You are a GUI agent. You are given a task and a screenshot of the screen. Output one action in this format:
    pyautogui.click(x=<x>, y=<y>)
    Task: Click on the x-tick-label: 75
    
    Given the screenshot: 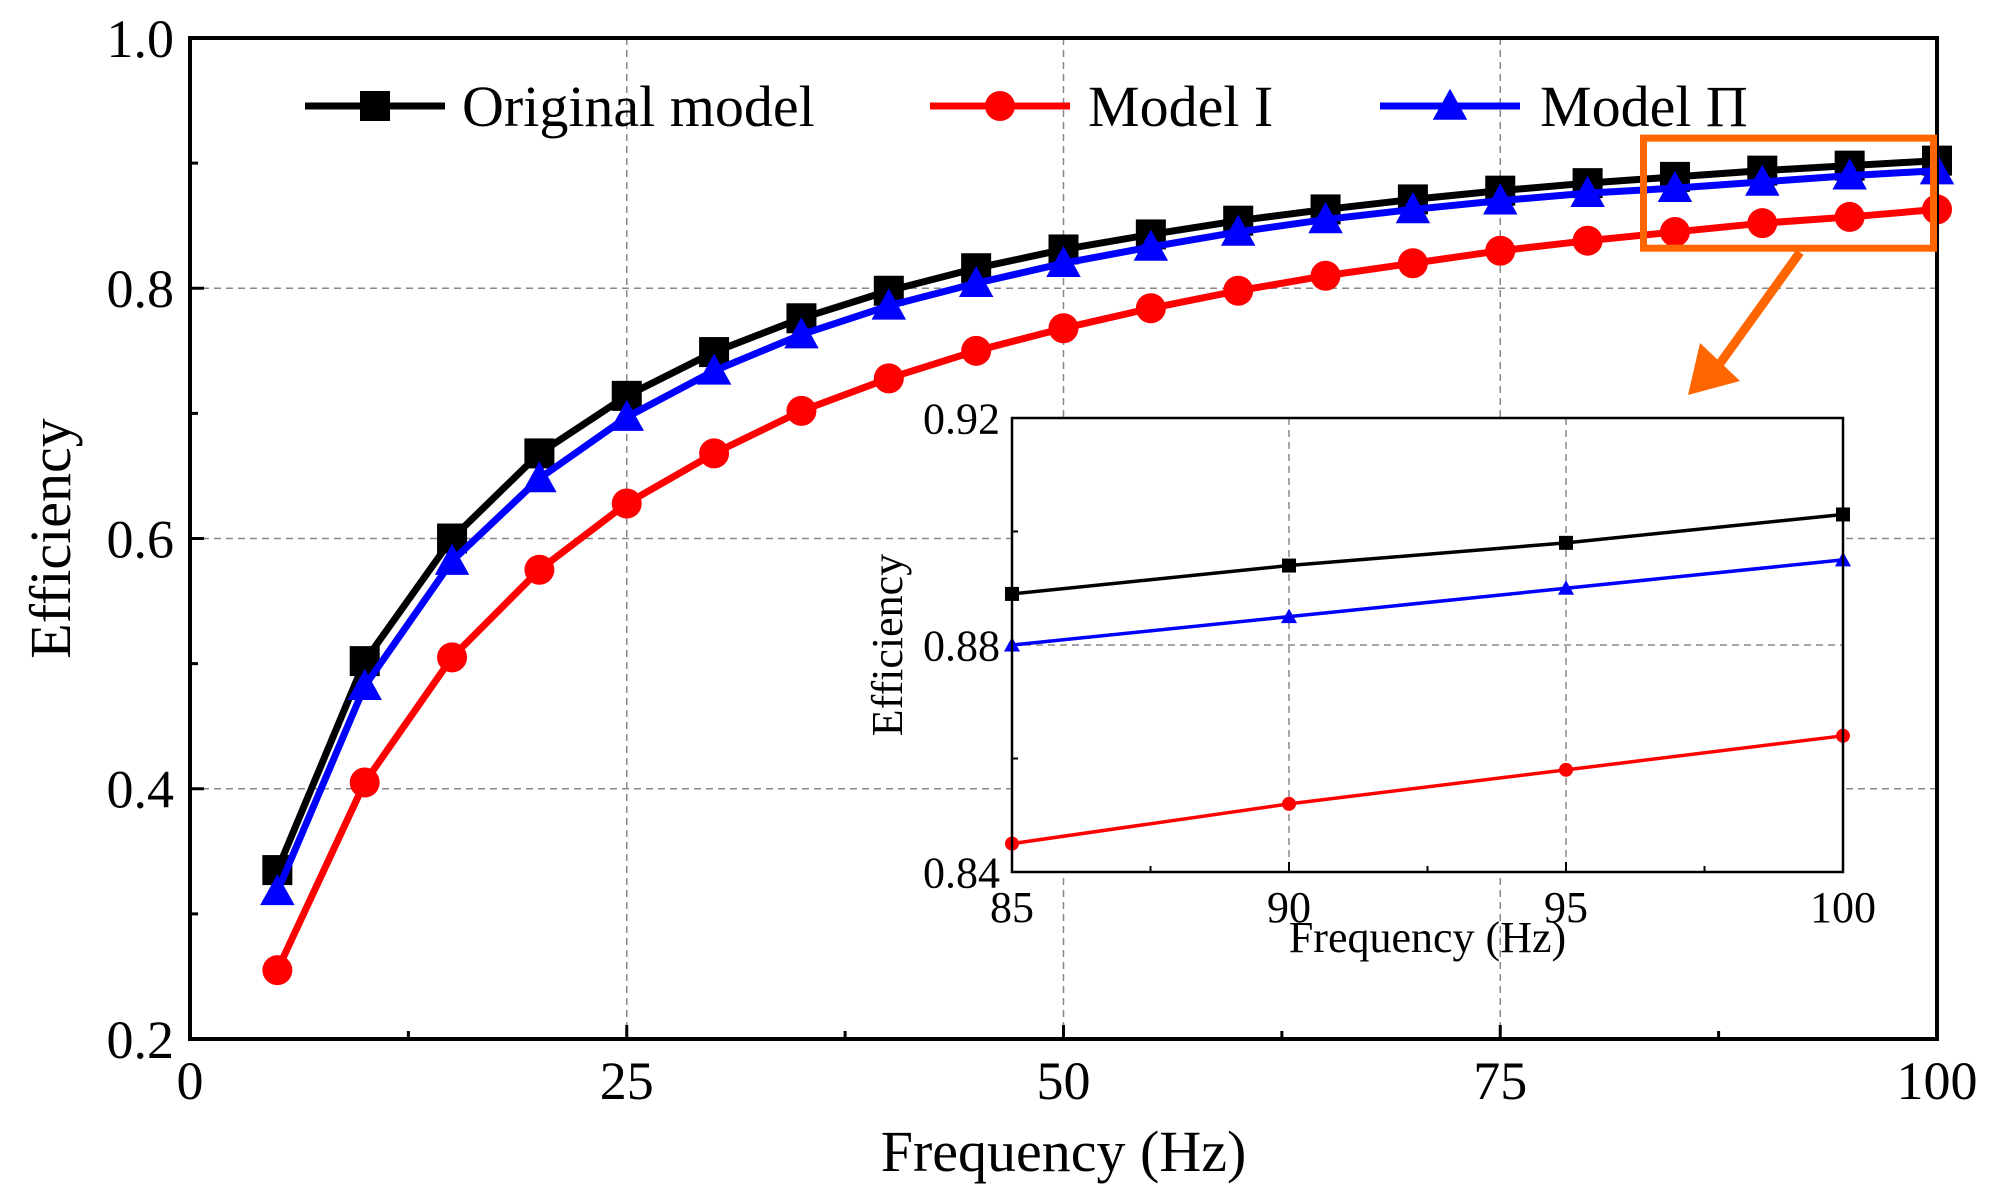 What is the action you would take?
    pyautogui.click(x=1500, y=1081)
    